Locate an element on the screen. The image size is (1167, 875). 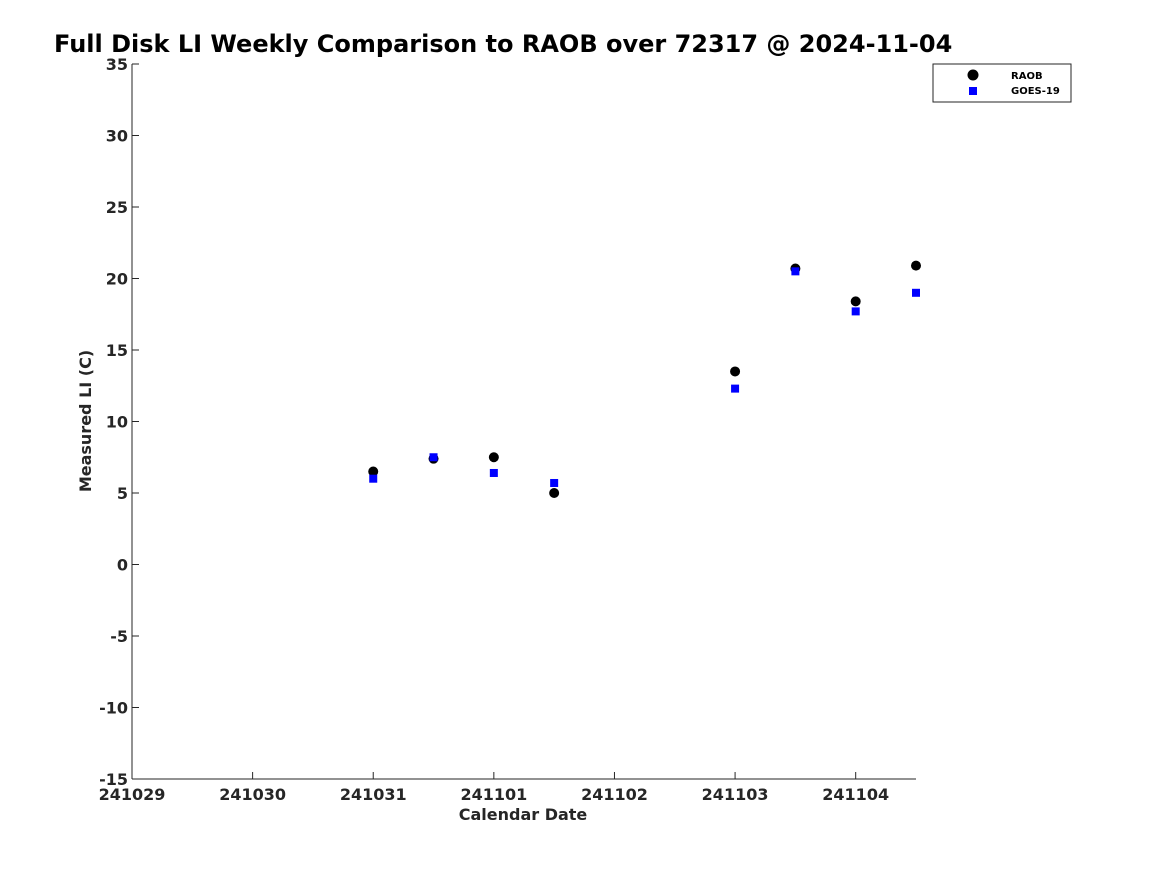
y-tick-label: 10 is located at coordinates (117, 422).